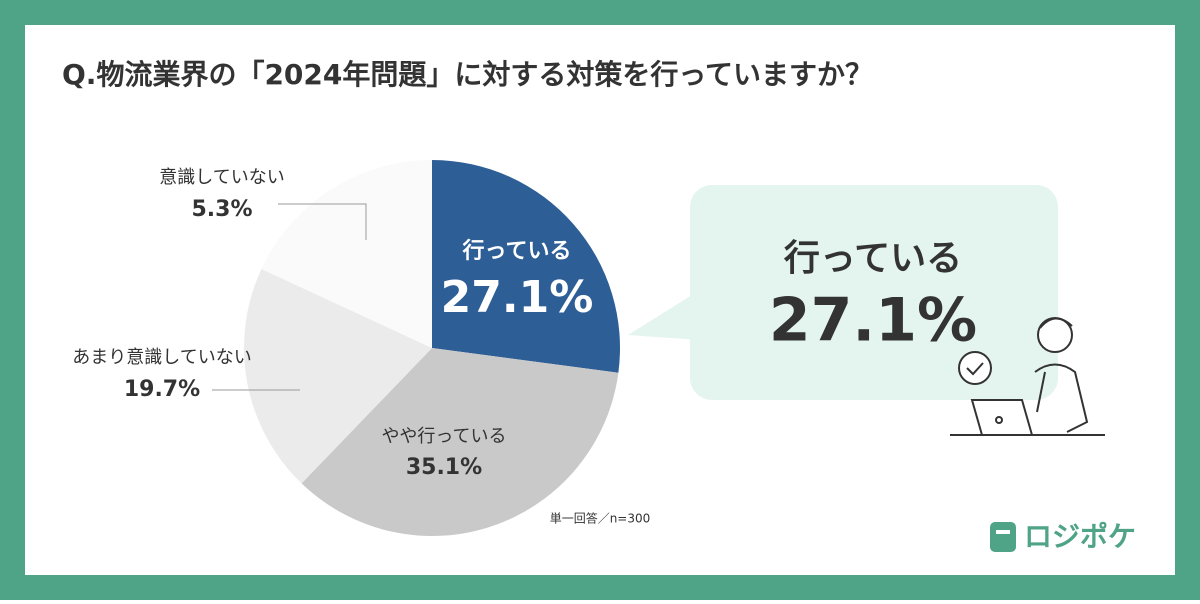 Image resolution: width=1200 pixels, height=604 pixels. Describe the element at coordinates (517, 297) in the screenshot. I see `slice-value: 27.1%` at that location.